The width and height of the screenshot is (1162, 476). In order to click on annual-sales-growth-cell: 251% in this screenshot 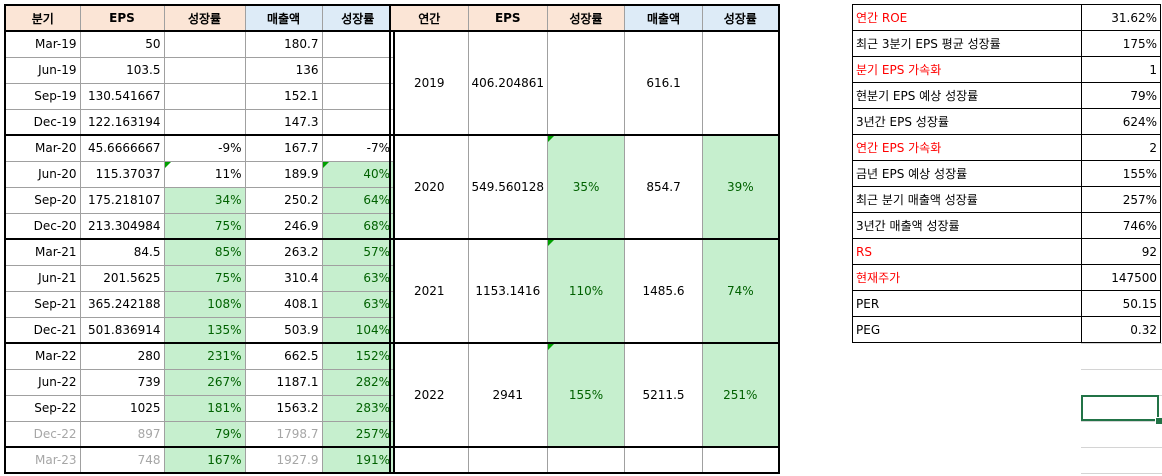, I will do `click(741, 395)`.